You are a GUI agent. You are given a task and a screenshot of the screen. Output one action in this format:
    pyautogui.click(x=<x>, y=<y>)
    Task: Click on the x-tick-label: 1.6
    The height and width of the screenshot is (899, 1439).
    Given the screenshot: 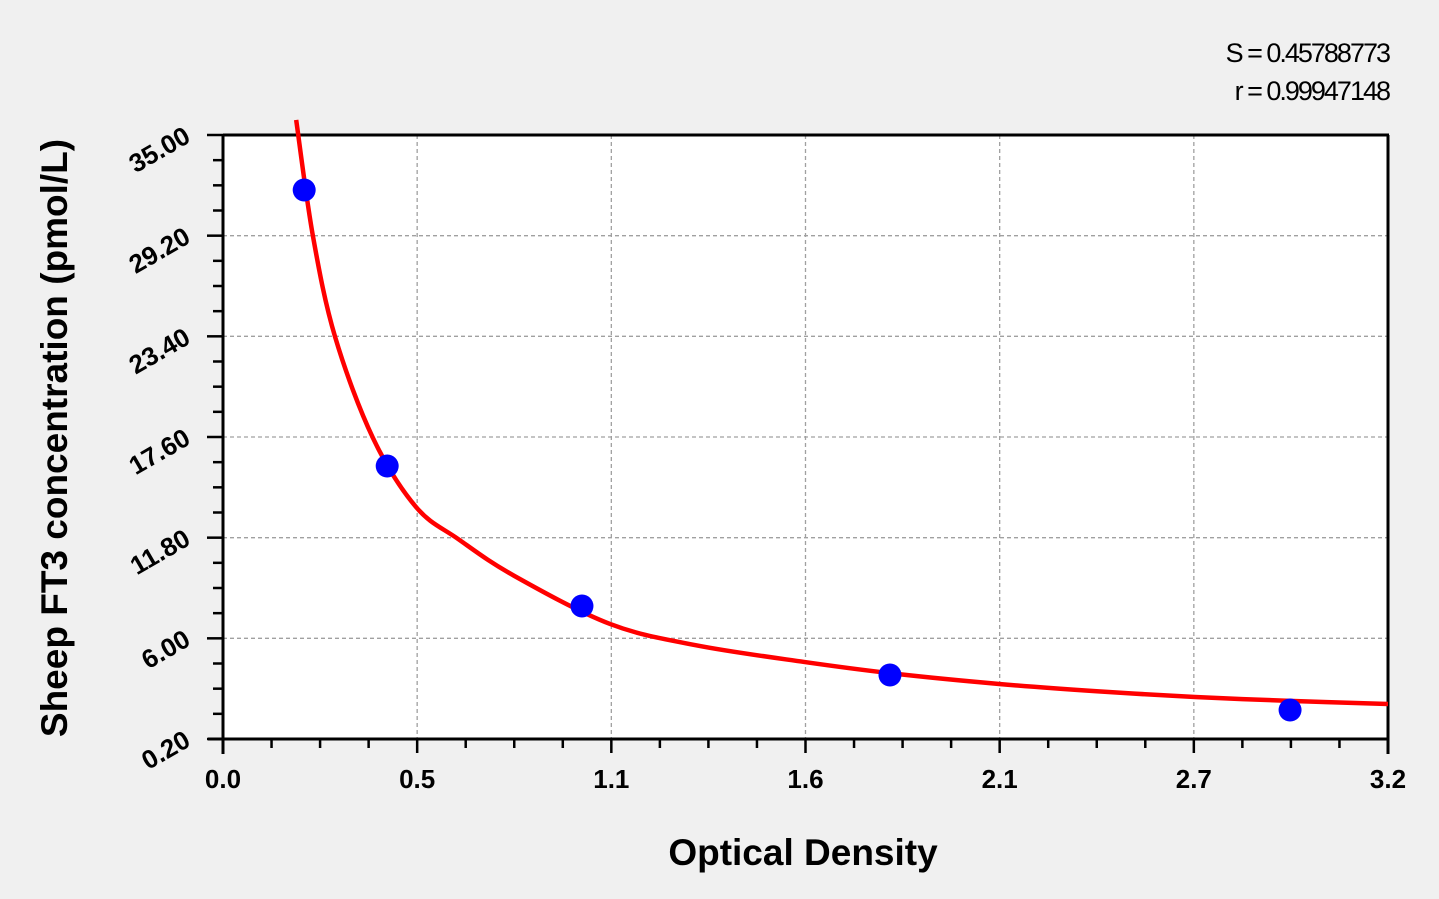 What is the action you would take?
    pyautogui.click(x=805, y=779)
    